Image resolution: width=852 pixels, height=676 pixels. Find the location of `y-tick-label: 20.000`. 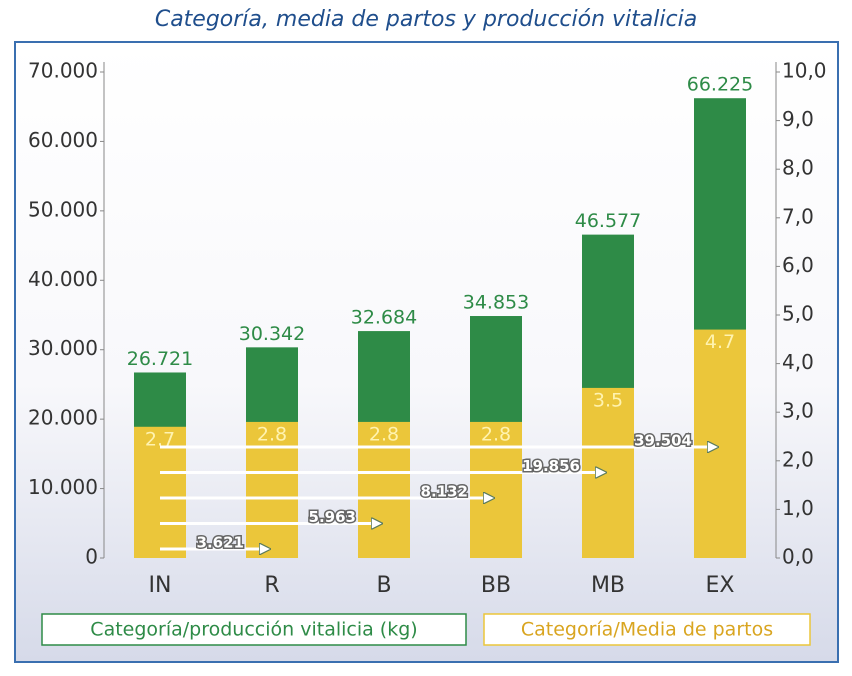

y-tick-label: 20.000 is located at coordinates (63, 418).